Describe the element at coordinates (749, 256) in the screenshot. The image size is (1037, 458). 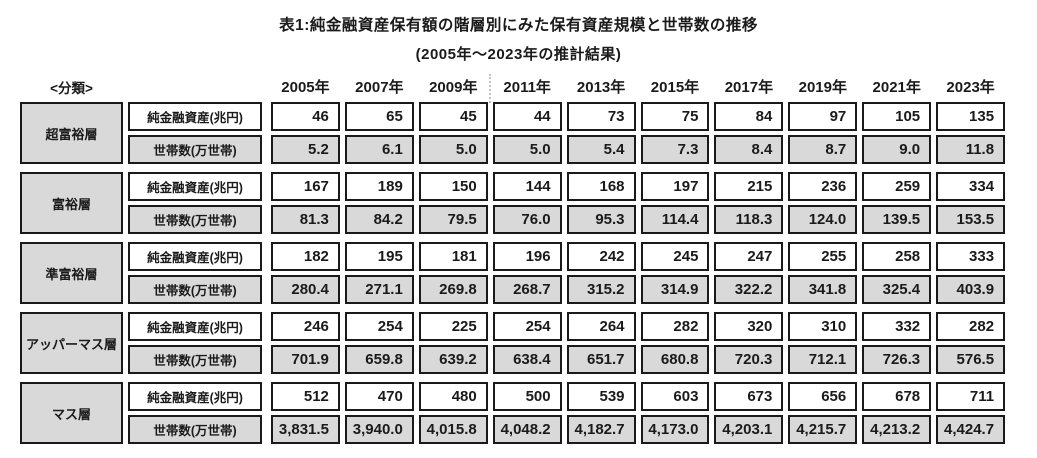
I see `asset-value-cell: 247` at that location.